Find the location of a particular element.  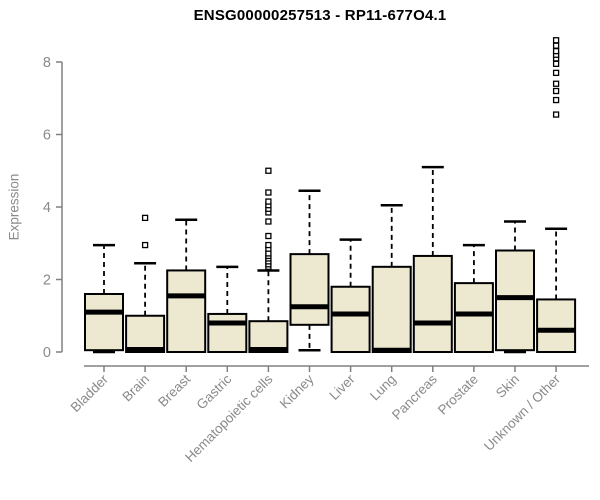

box-group: Skin is located at coordinates (514, 310).